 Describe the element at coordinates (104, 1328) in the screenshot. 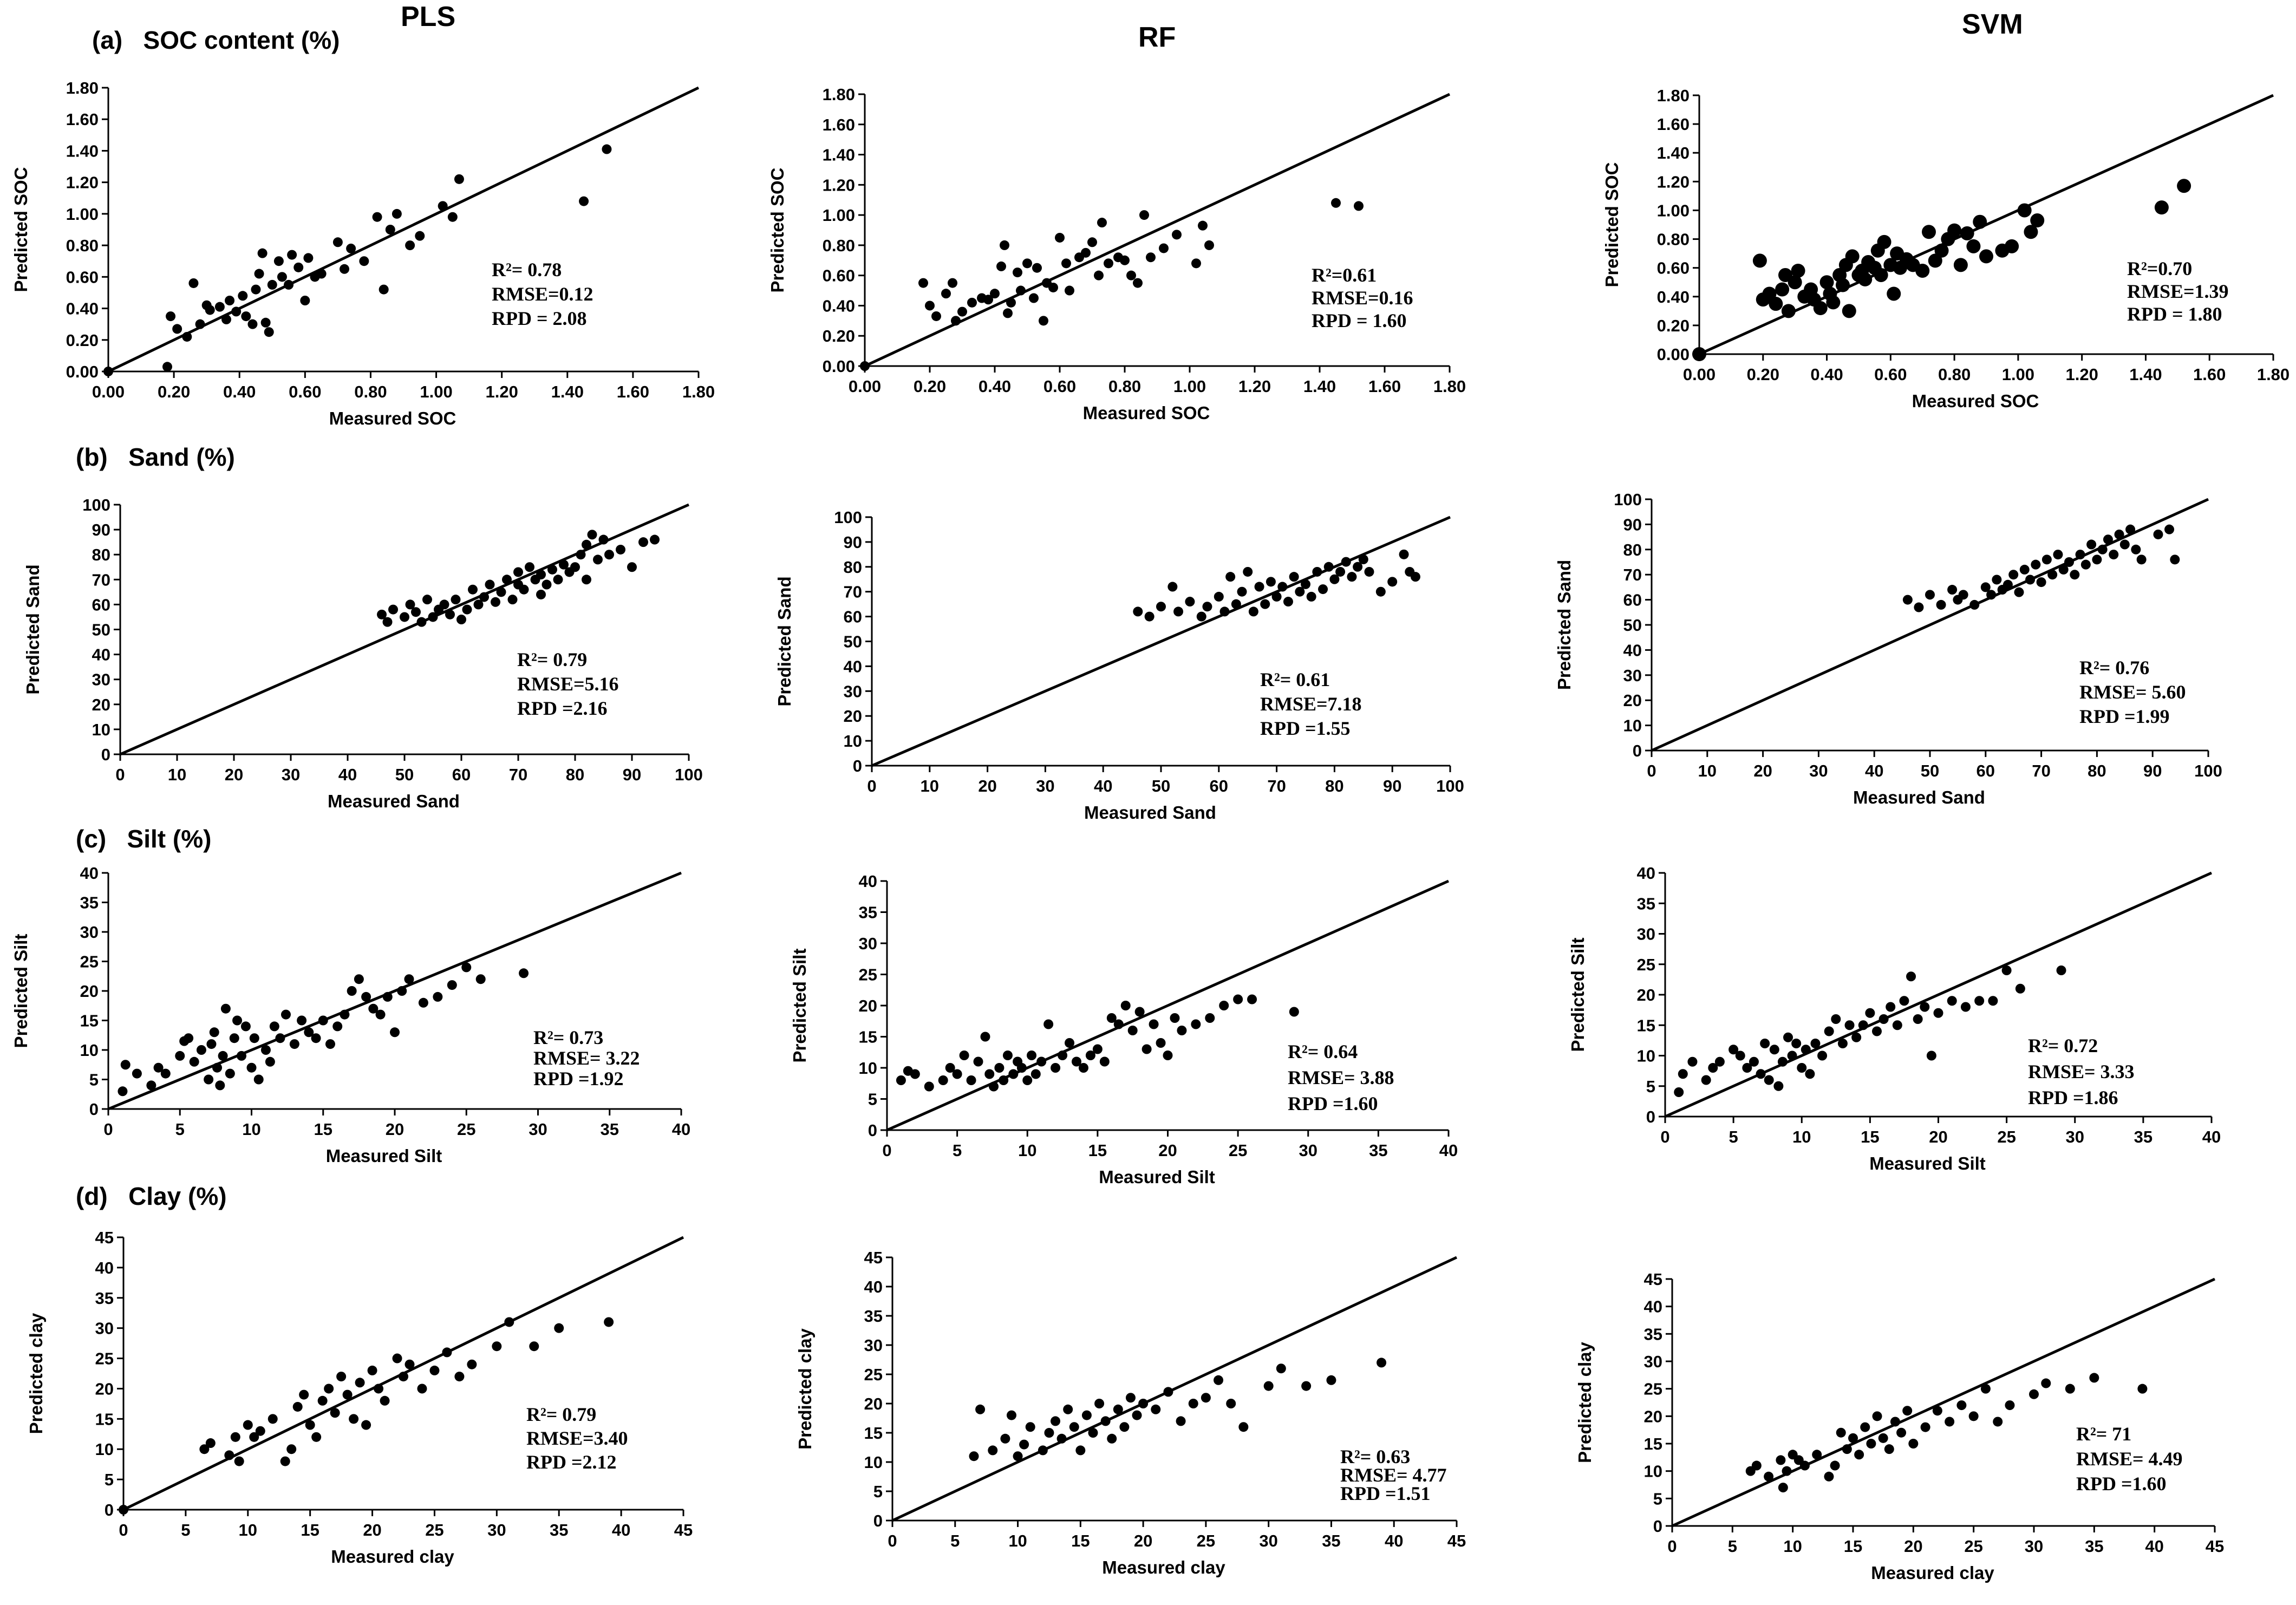

I see `y-tick-label: 30` at that location.